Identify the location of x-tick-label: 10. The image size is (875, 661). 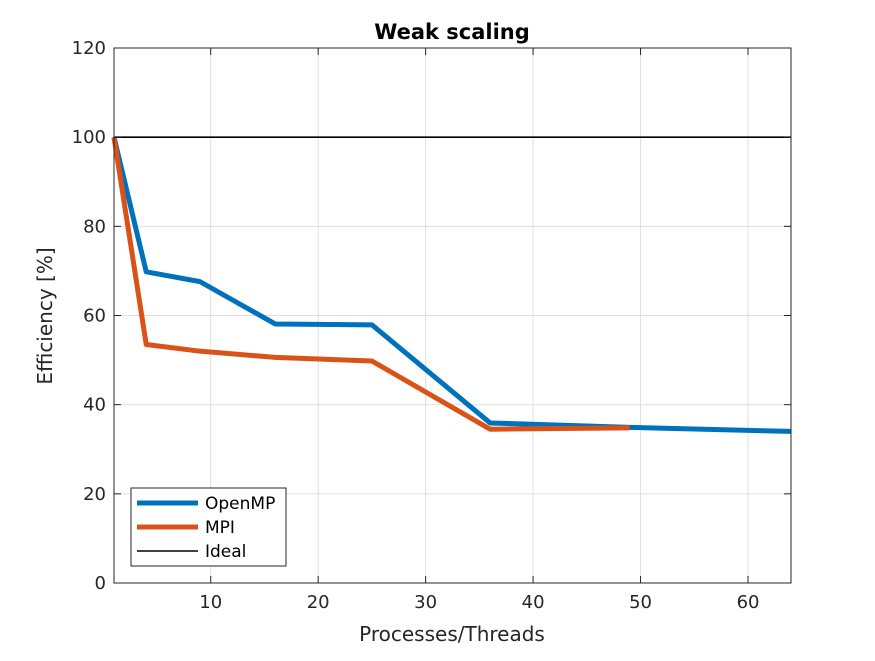
(210, 602).